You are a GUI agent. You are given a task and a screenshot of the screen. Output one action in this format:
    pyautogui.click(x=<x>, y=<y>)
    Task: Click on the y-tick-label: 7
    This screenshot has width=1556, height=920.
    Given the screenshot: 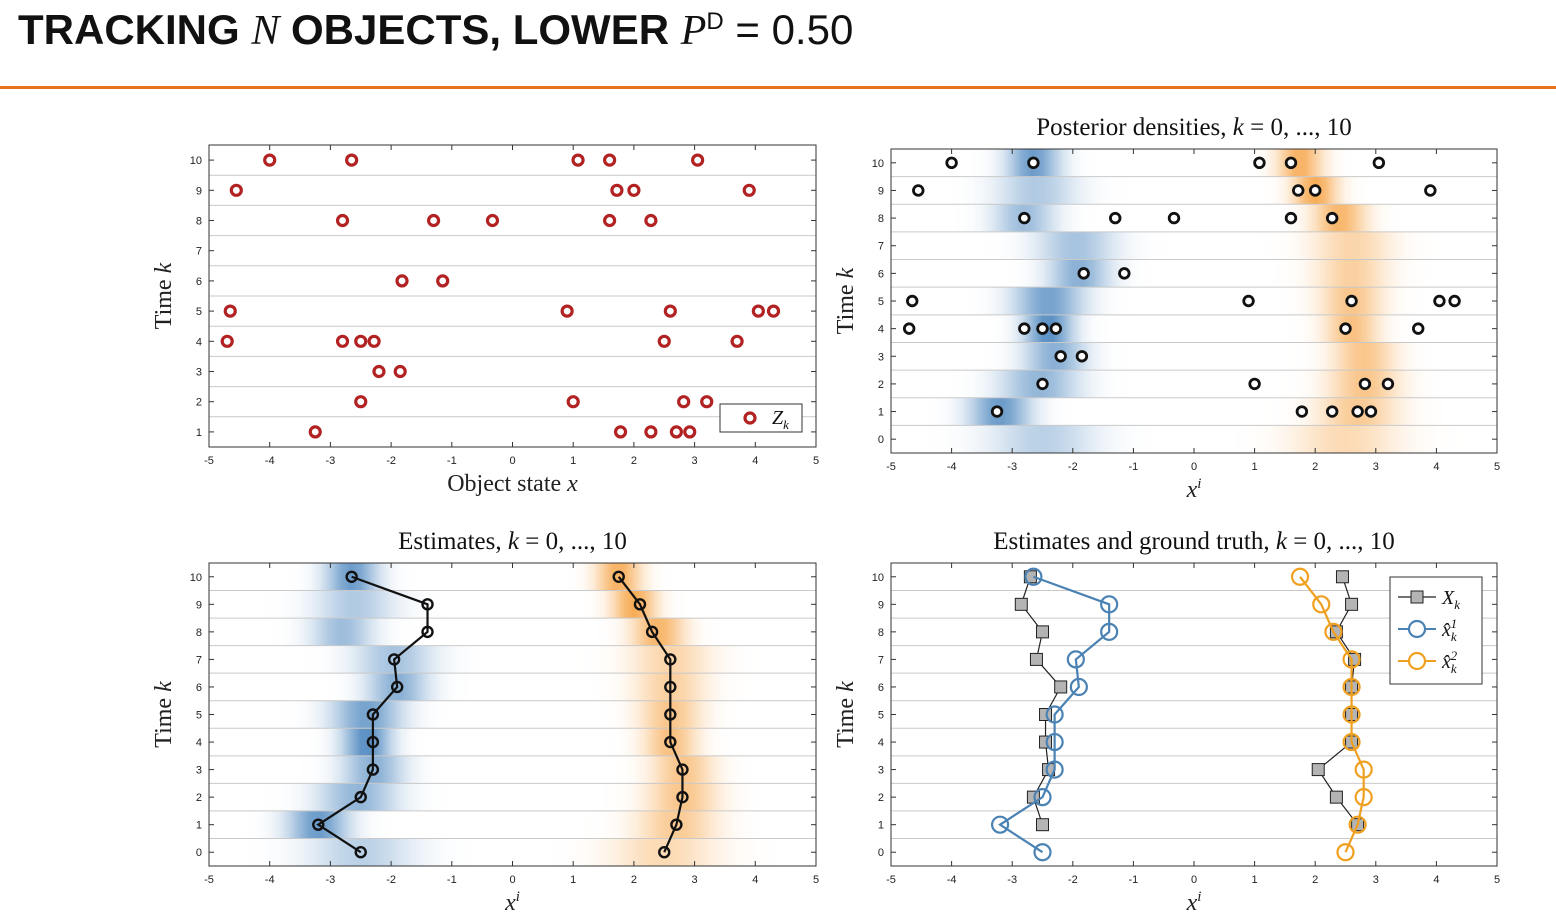 What is the action you would take?
    pyautogui.click(x=199, y=660)
    